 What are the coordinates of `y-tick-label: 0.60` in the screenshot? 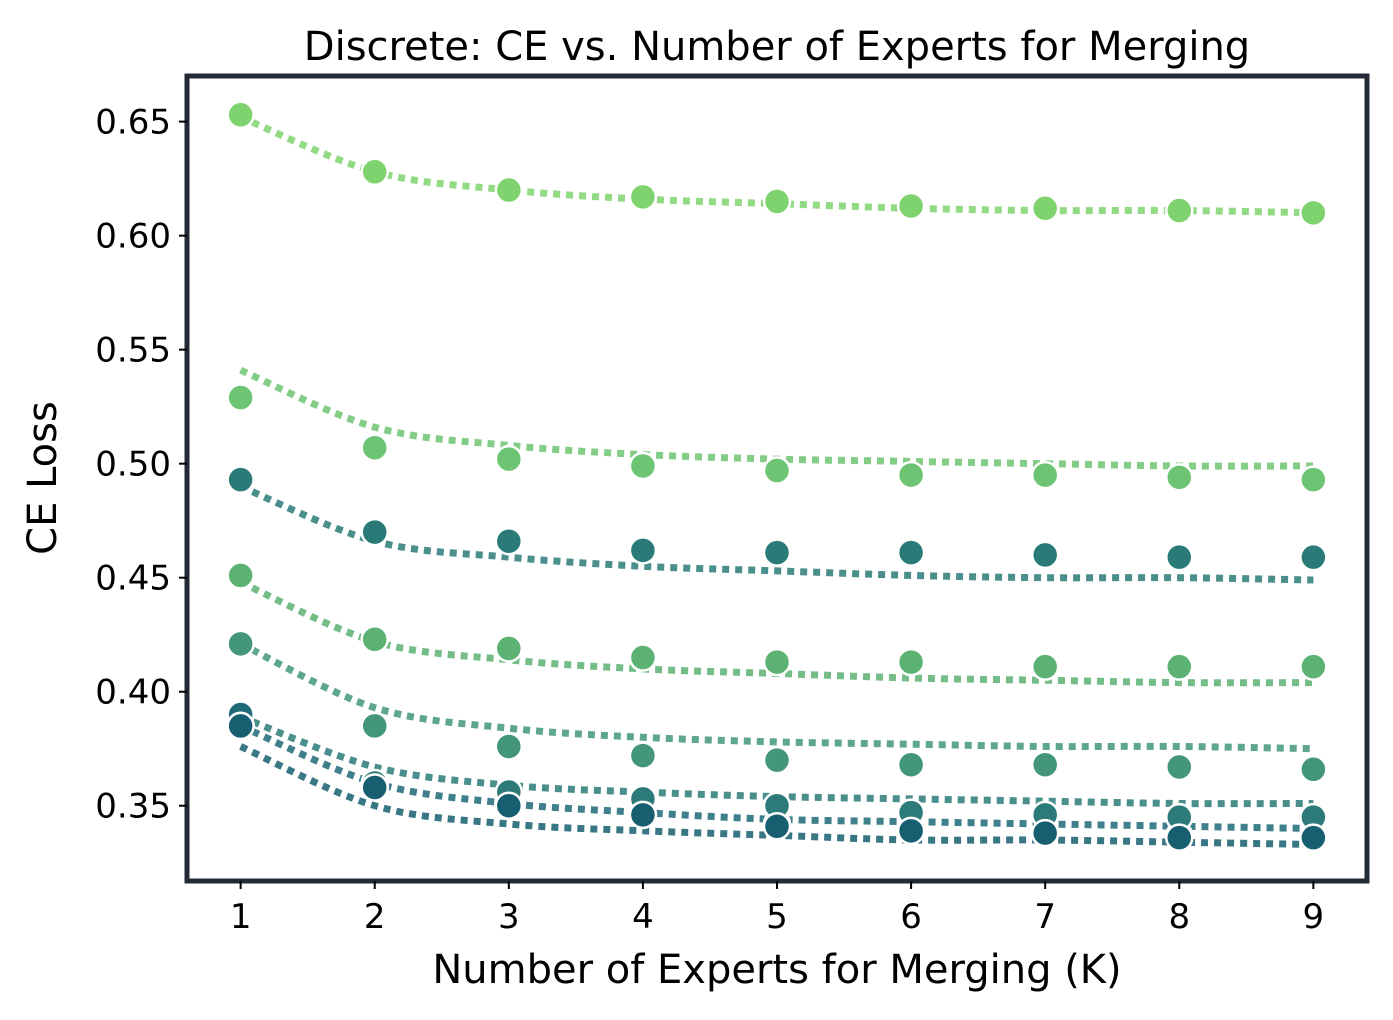 It's located at (133, 237).